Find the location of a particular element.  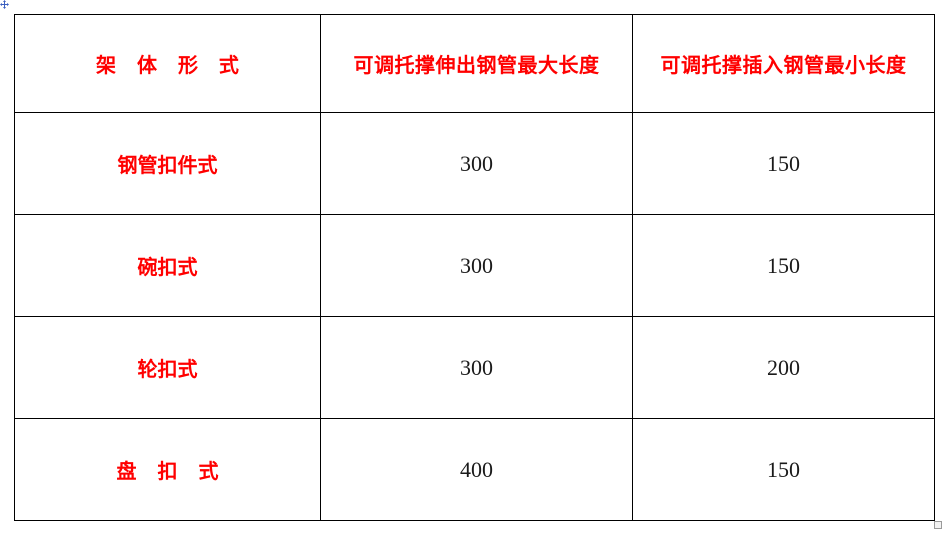

cell-frame-type: 盘 扣 式 is located at coordinates (167, 469).